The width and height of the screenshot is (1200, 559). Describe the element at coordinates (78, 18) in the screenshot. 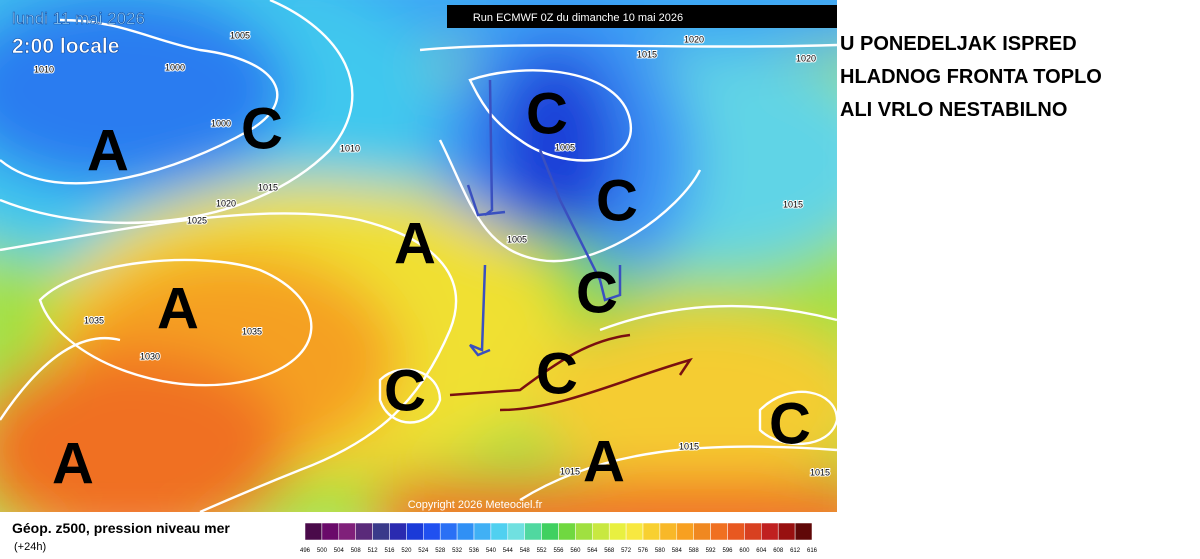

I see `date-label: lundi 11 mai 2026` at that location.